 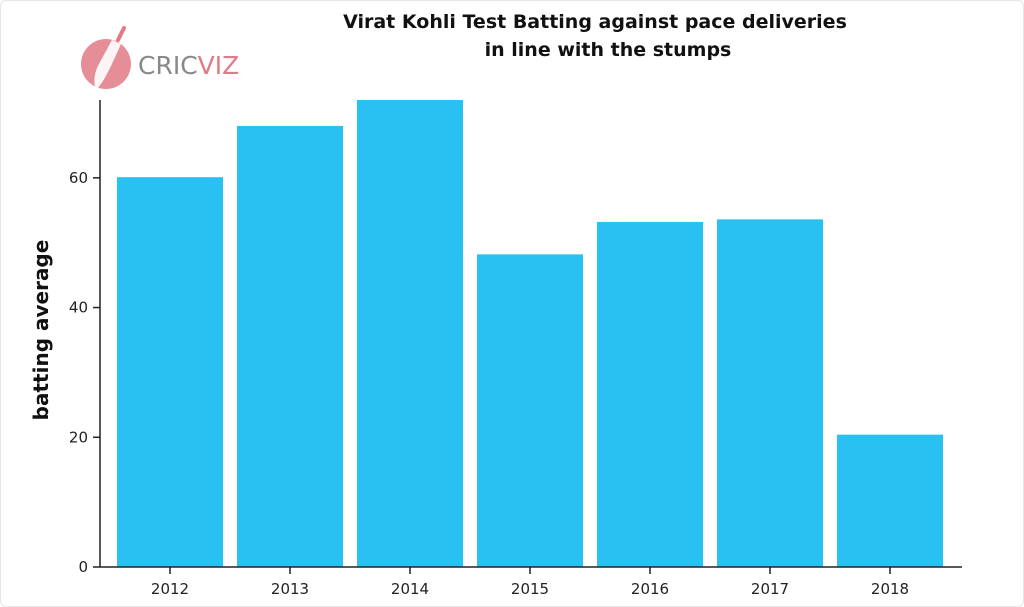 What do you see at coordinates (608, 50) in the screenshot?
I see `chart-title-line-2: in line with the stumps` at bounding box center [608, 50].